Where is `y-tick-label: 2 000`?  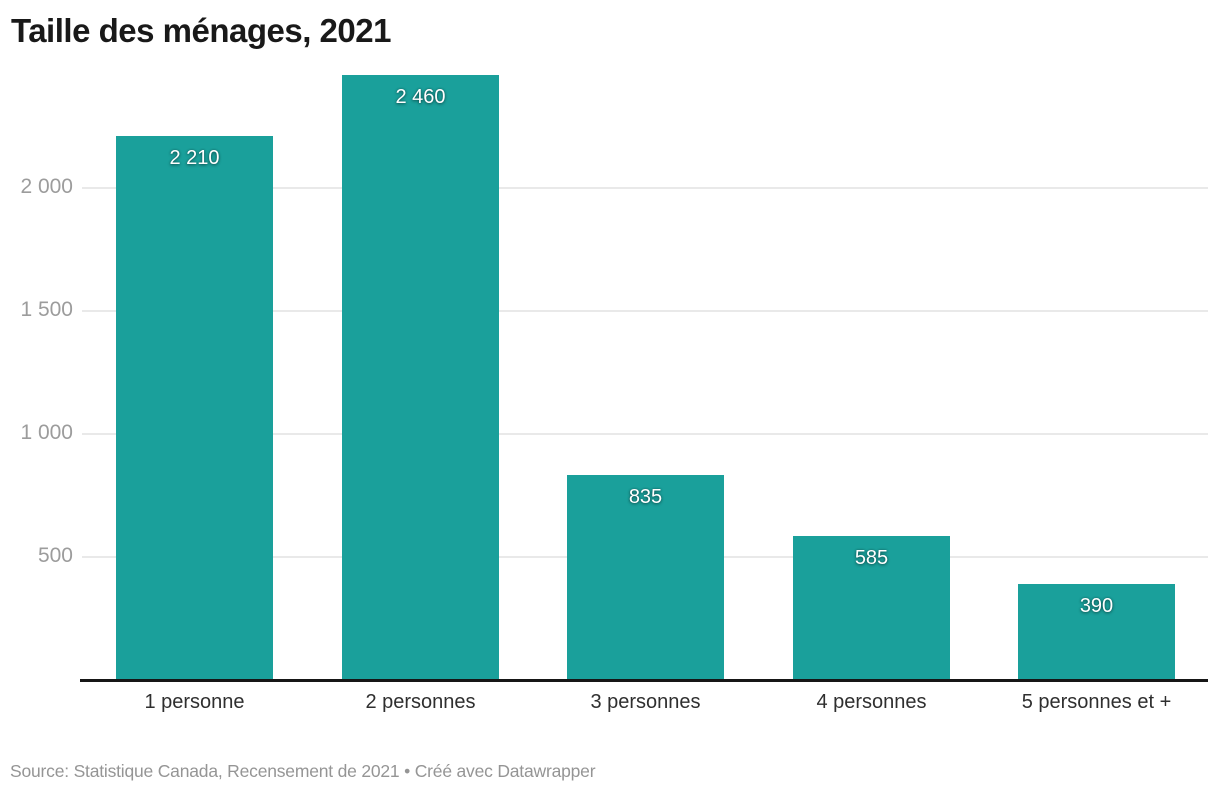
y-tick-label: 2 000 is located at coordinates (46, 186).